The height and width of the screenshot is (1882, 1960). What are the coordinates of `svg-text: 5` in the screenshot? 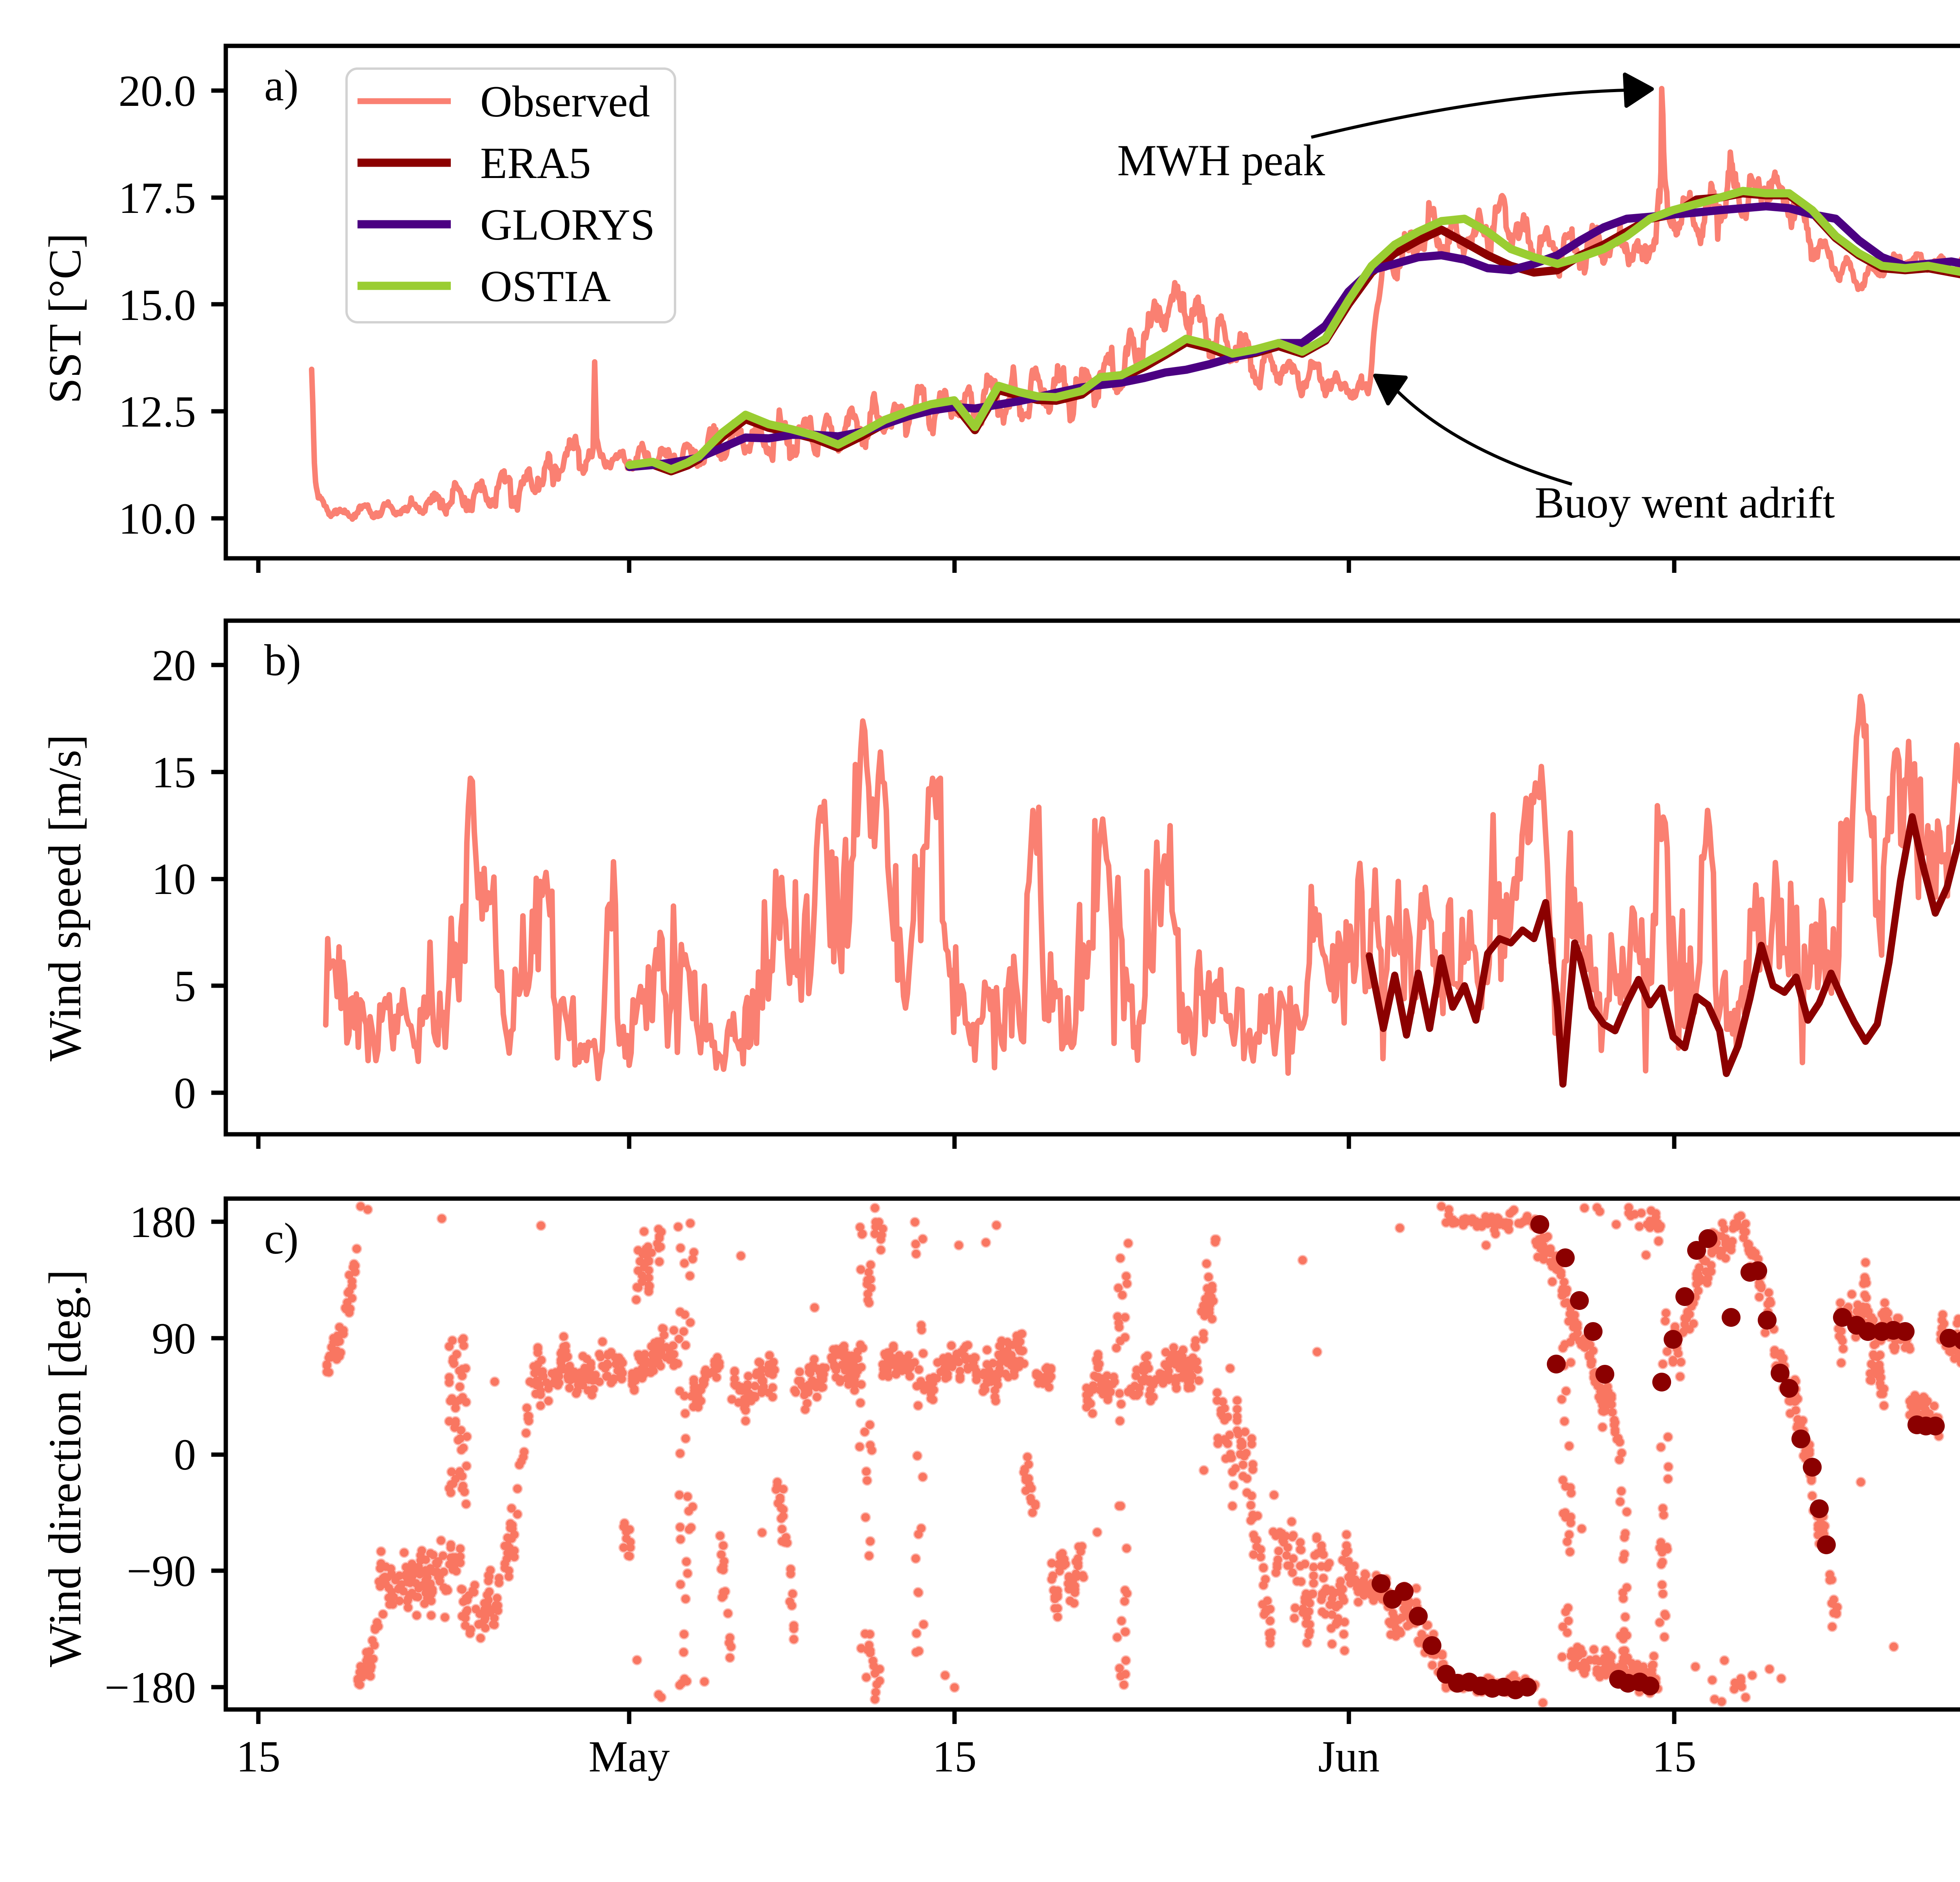 It's located at (185, 986).